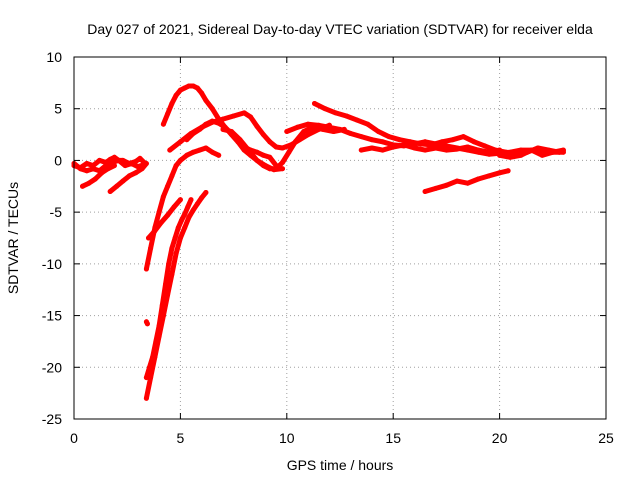 The width and height of the screenshot is (640, 480). What do you see at coordinates (54, 57) in the screenshot?
I see `y-tick-label: 10` at bounding box center [54, 57].